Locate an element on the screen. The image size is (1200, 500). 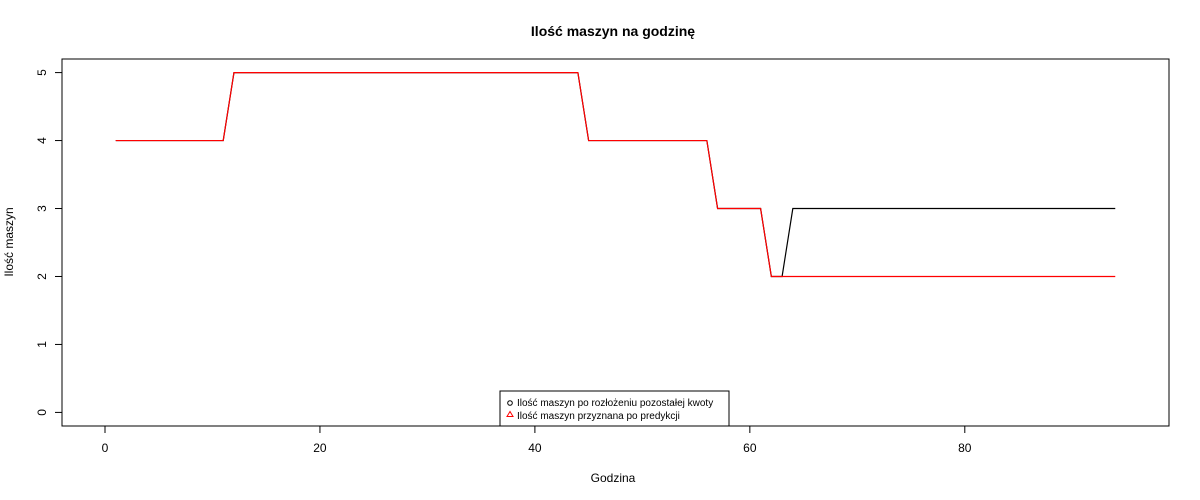
y-axis-label: Ilość maszyn is located at coordinates (9, 241).